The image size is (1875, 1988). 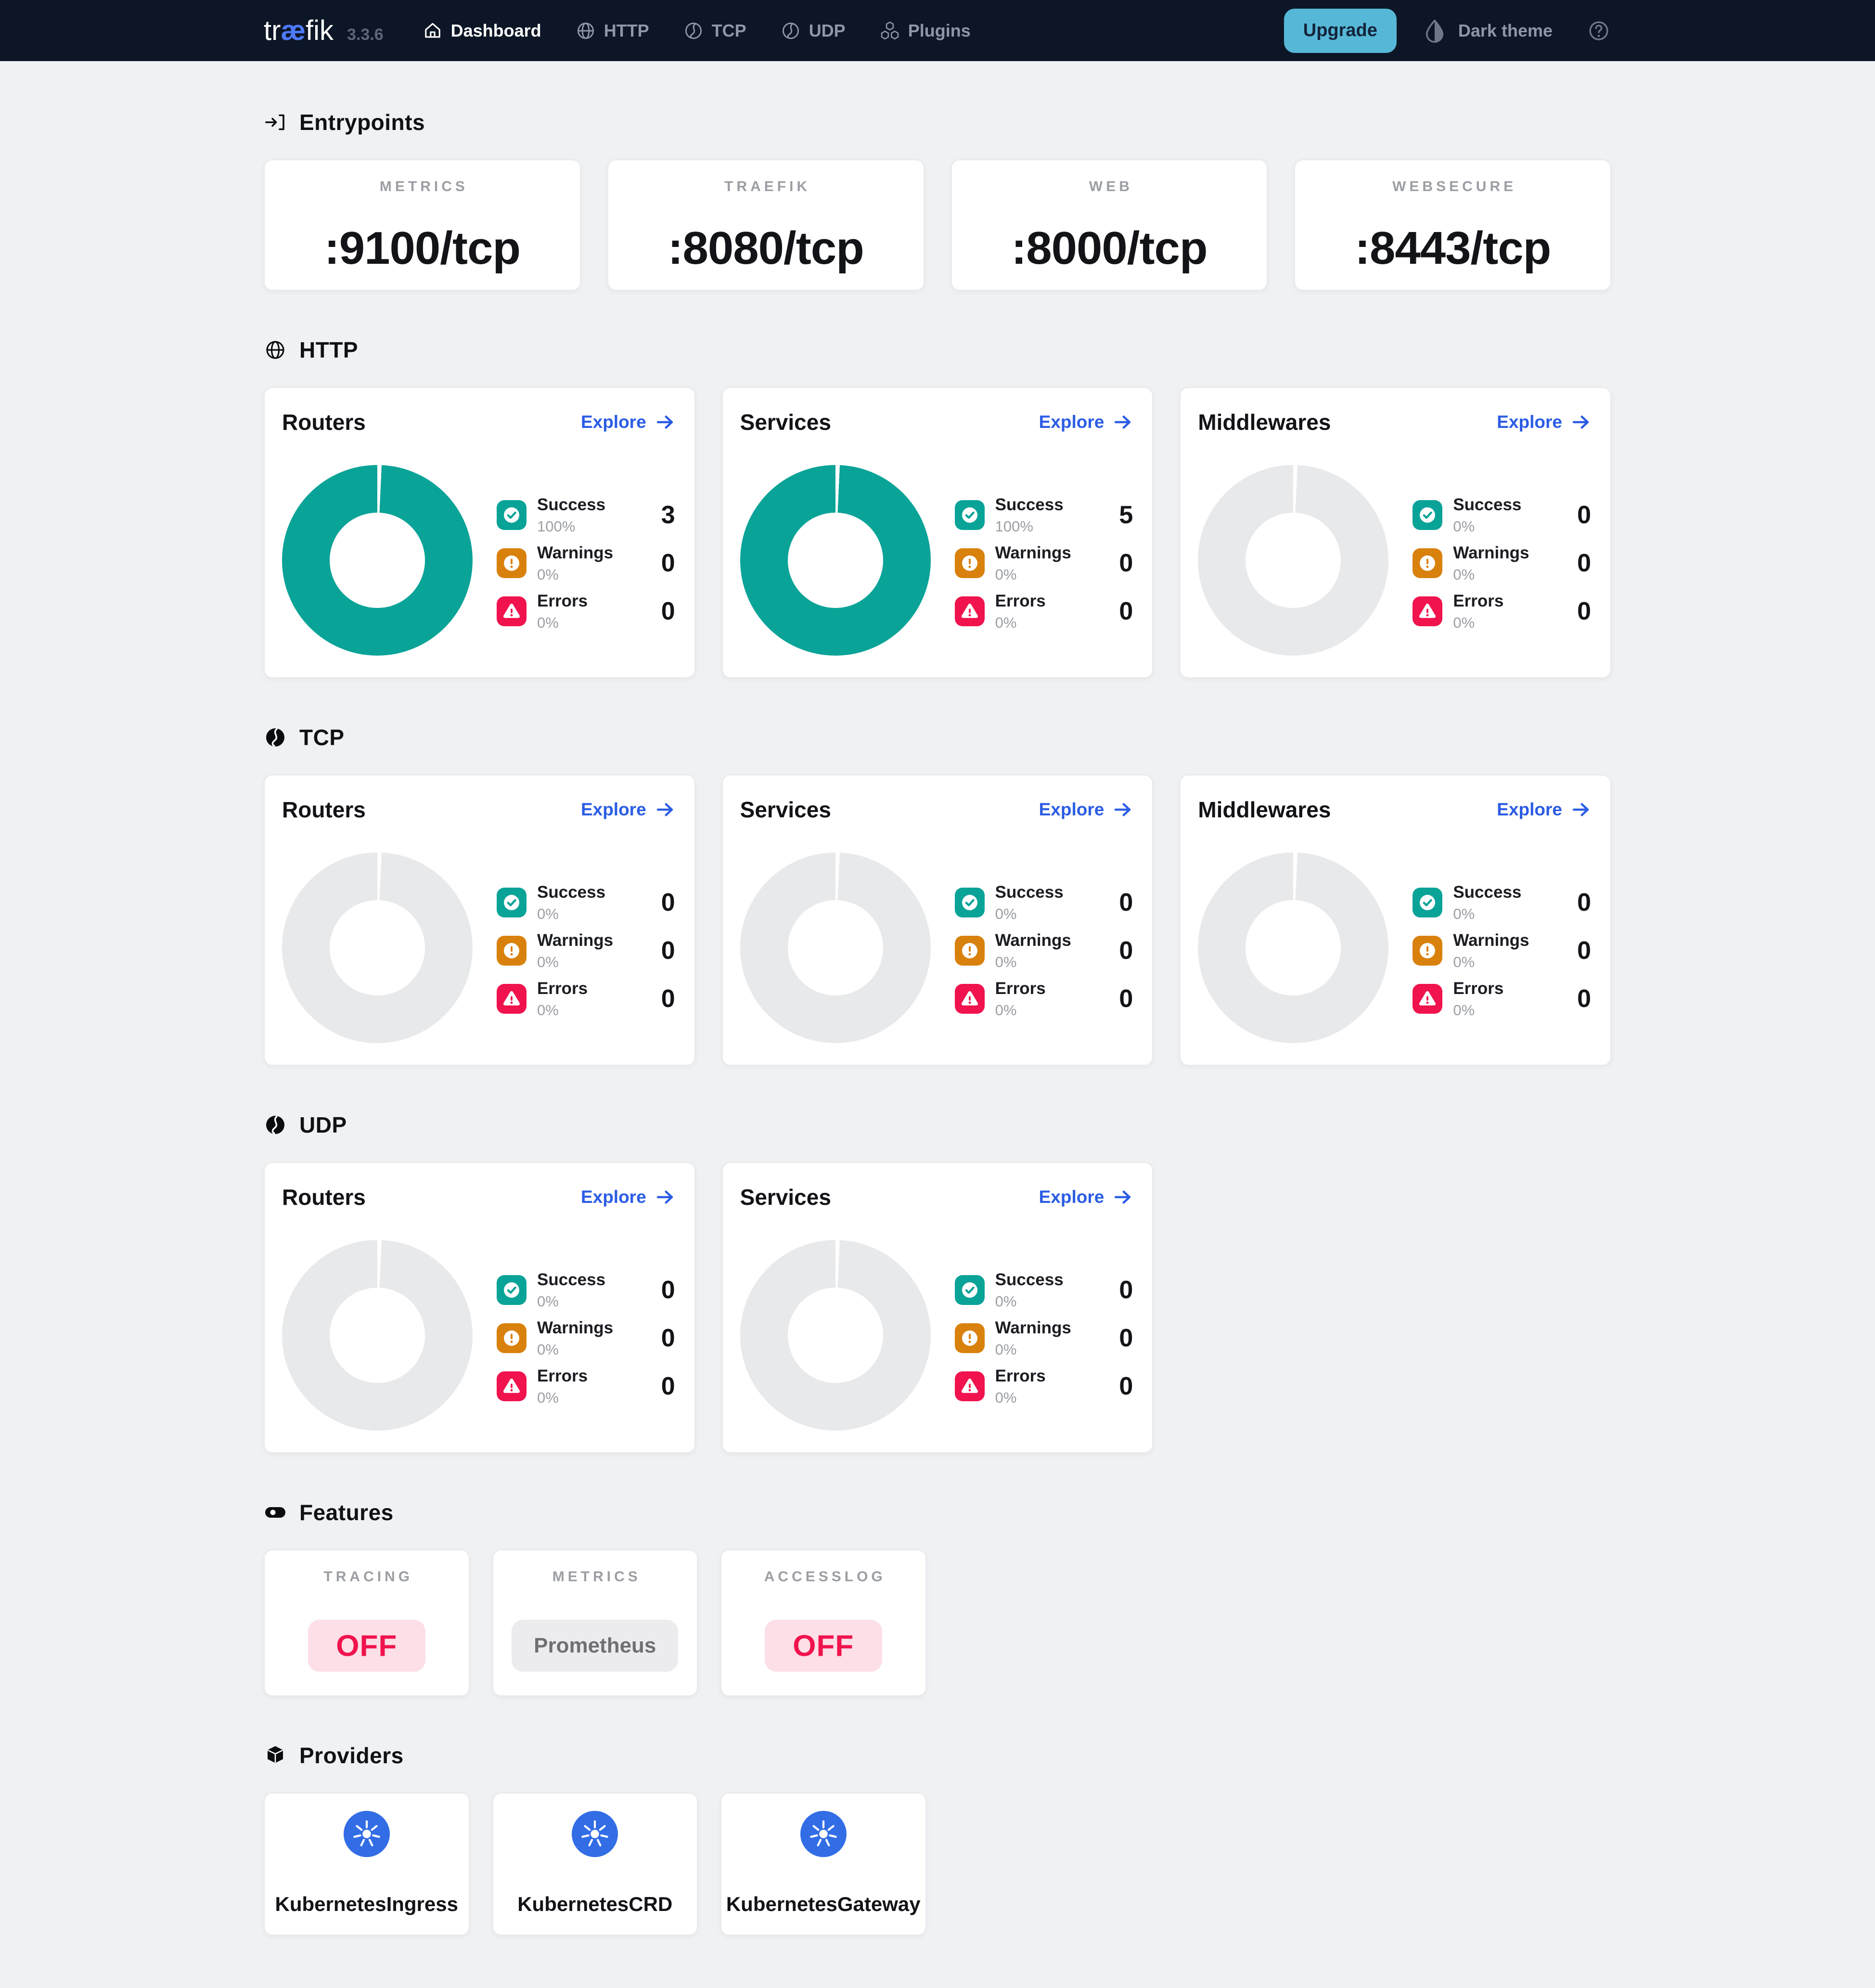 What do you see at coordinates (1340, 31) in the screenshot?
I see `upgrade-button: Upgrade` at bounding box center [1340, 31].